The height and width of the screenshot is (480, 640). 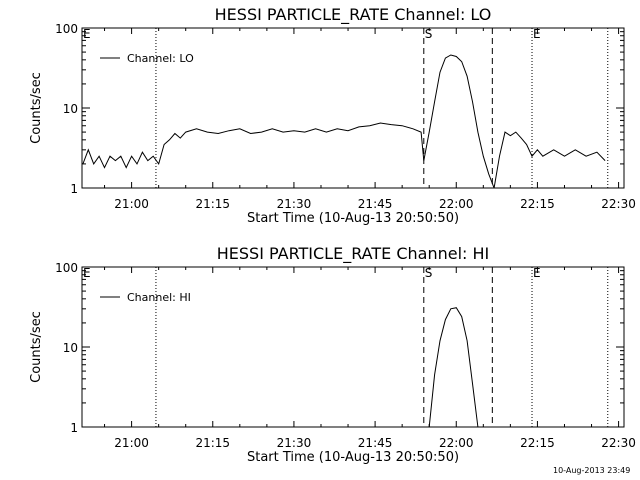 I want to click on legend-entry: Channel: HI, so click(x=159, y=297).